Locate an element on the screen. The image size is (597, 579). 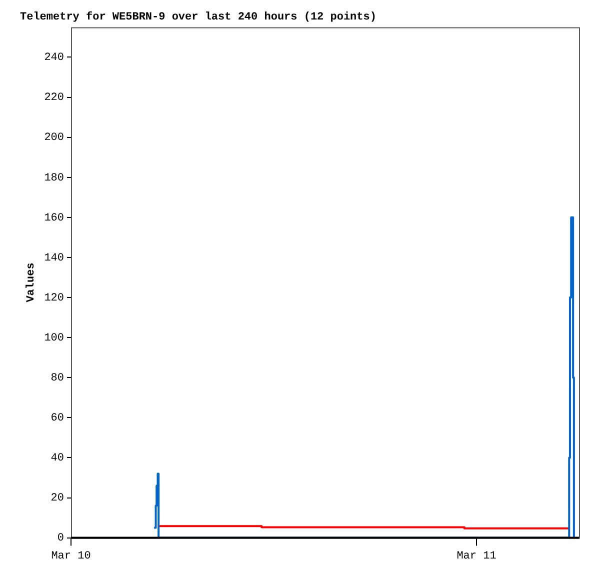
y-tick-label: 200 is located at coordinates (54, 138).